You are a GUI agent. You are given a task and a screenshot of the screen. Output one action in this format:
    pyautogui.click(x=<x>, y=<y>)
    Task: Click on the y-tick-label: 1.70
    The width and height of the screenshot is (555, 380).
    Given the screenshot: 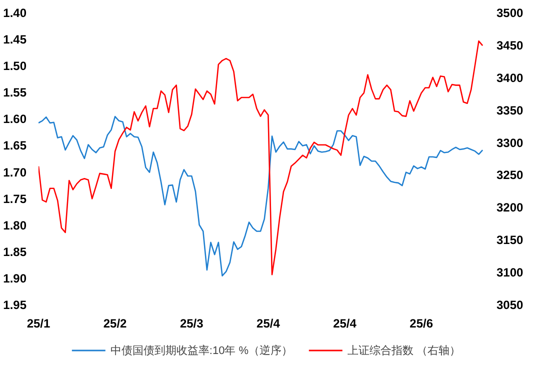 What is the action you would take?
    pyautogui.click(x=15, y=172)
    